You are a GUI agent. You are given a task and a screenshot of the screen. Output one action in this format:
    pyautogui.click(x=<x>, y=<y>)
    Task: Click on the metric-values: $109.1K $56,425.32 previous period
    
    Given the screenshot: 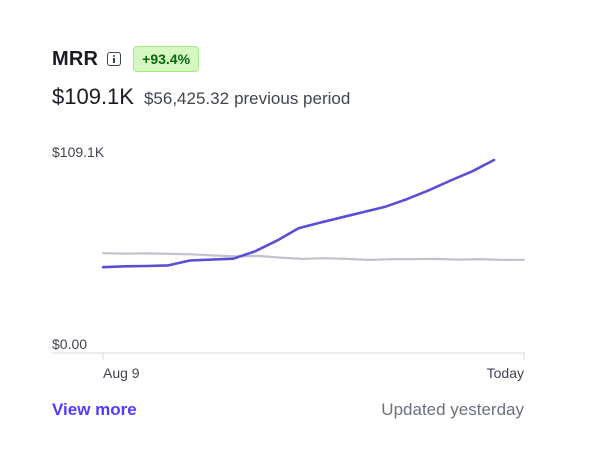 What is the action you would take?
    pyautogui.click(x=201, y=97)
    